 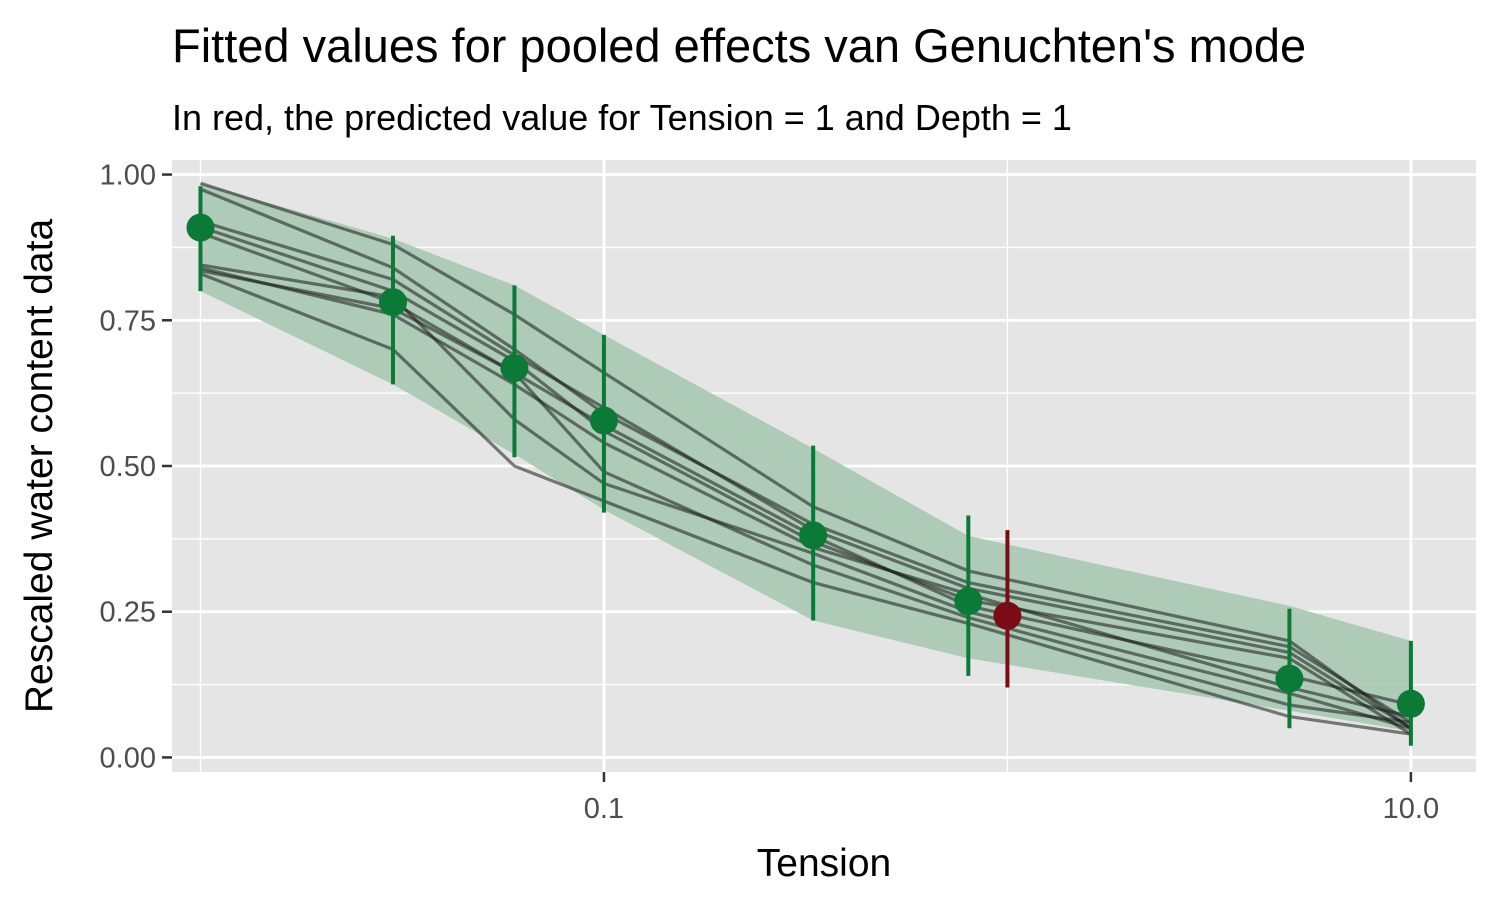 What do you see at coordinates (128, 321) in the screenshot?
I see `y-tick-label: 0.75` at bounding box center [128, 321].